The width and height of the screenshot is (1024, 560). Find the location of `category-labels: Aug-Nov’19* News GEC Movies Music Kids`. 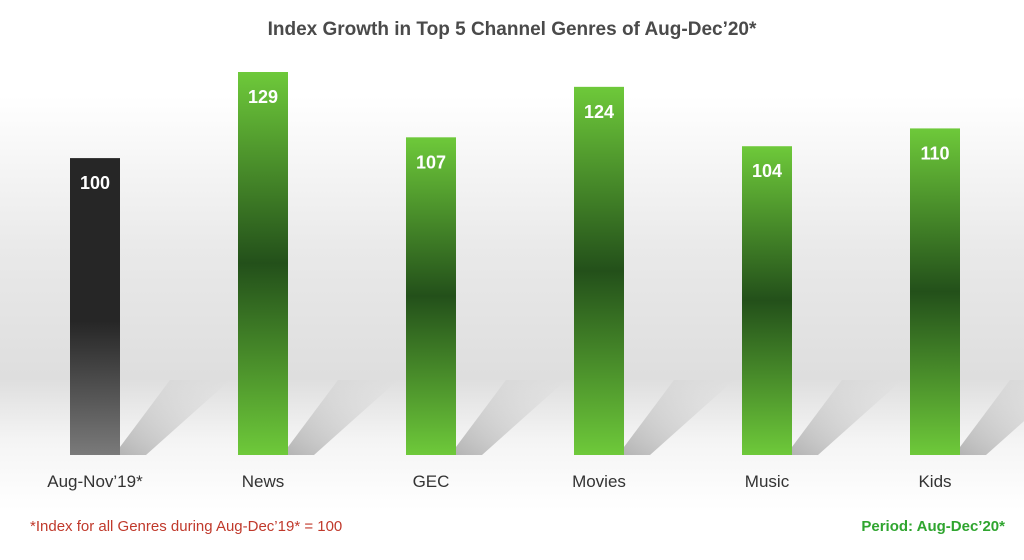

category-labels: Aug-Nov’19* News GEC Movies Music Kids is located at coordinates (499, 481).